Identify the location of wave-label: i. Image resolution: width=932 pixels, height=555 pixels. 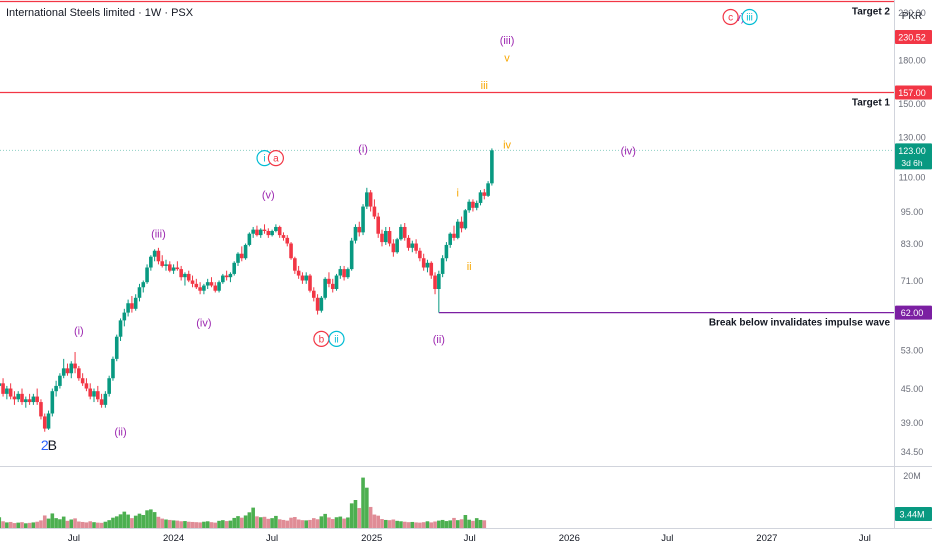
(458, 193).